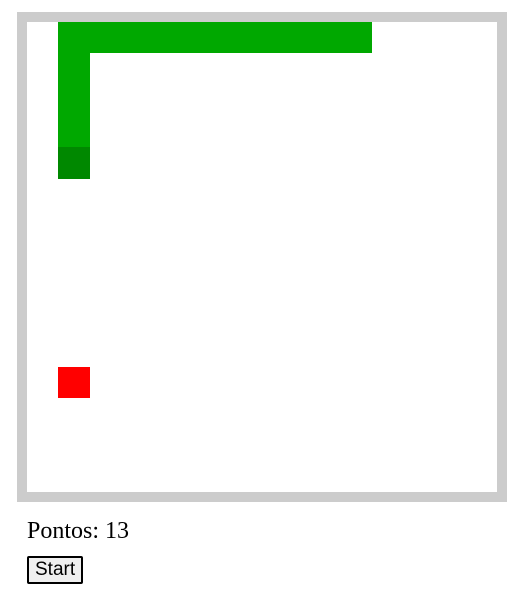 Image resolution: width=520 pixels, height=589 pixels. I want to click on score-display: Pontos: 13, so click(78, 531).